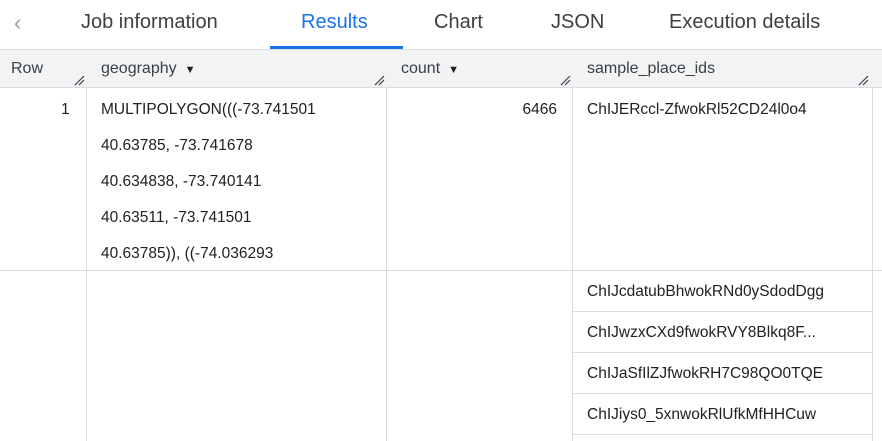 The width and height of the screenshot is (882, 441). Describe the element at coordinates (139, 68) in the screenshot. I see `column-label: geography` at that location.